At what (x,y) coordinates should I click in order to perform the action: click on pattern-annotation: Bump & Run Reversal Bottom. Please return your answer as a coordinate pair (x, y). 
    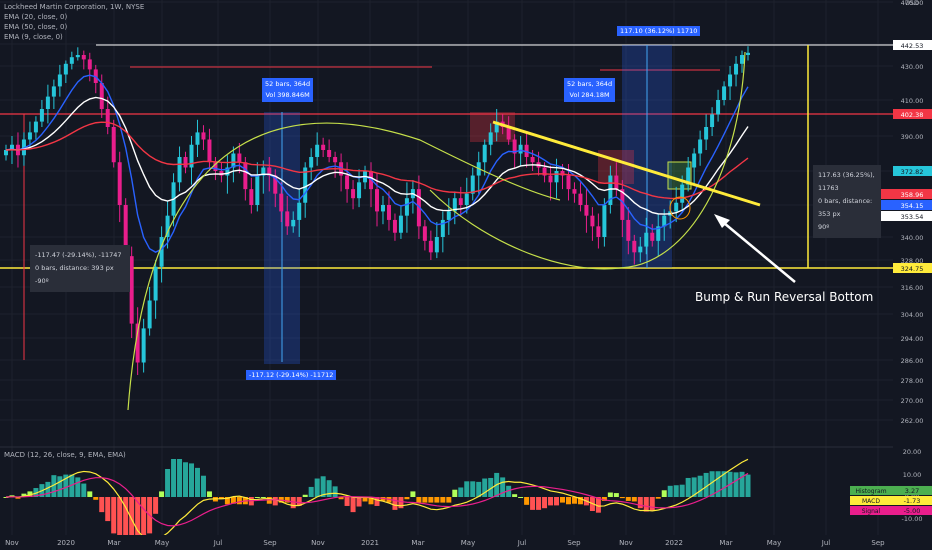
    Looking at the image, I should click on (784, 297).